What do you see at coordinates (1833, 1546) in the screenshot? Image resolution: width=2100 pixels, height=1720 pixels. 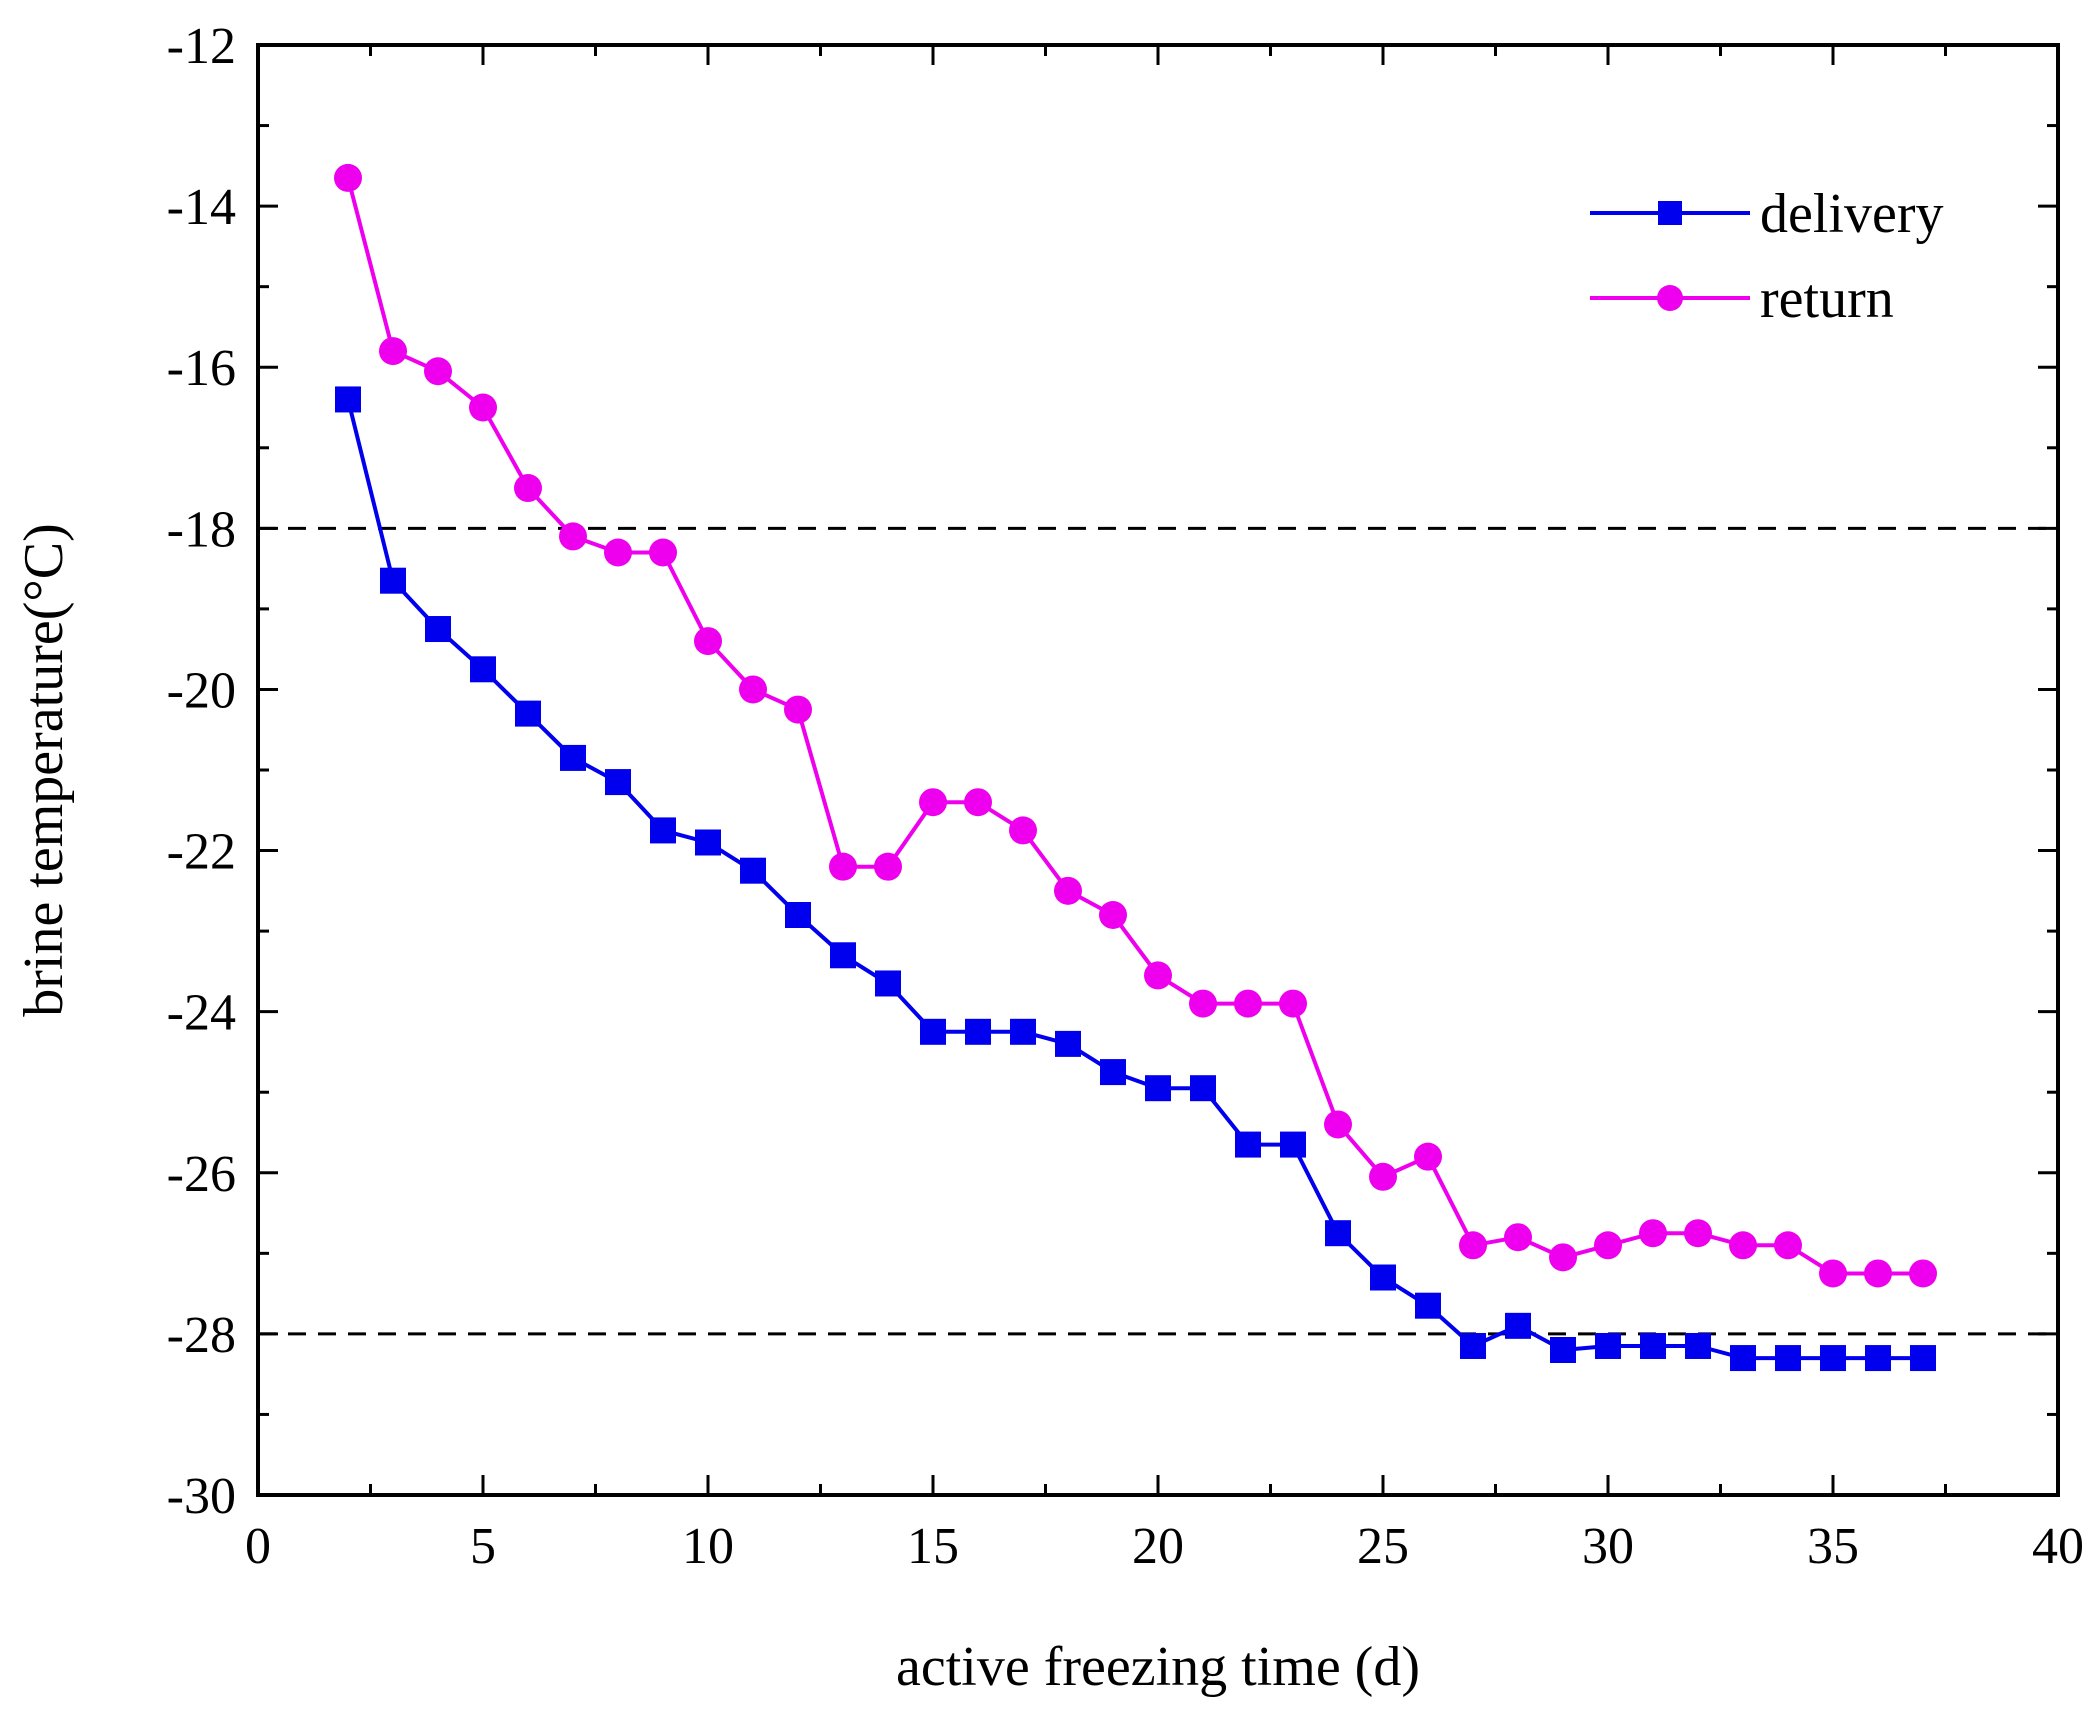 I see `x-tick-label: 35` at bounding box center [1833, 1546].